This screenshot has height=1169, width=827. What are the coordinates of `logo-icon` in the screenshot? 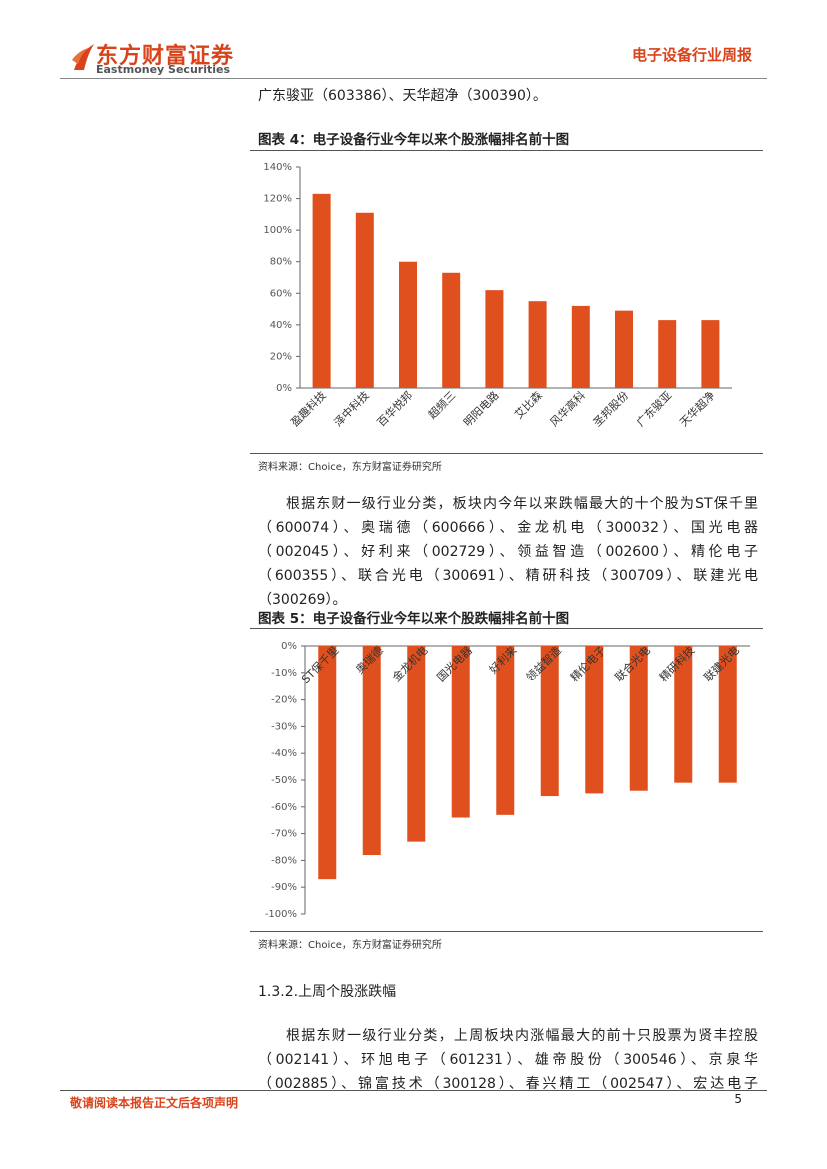 It's located at (83, 57).